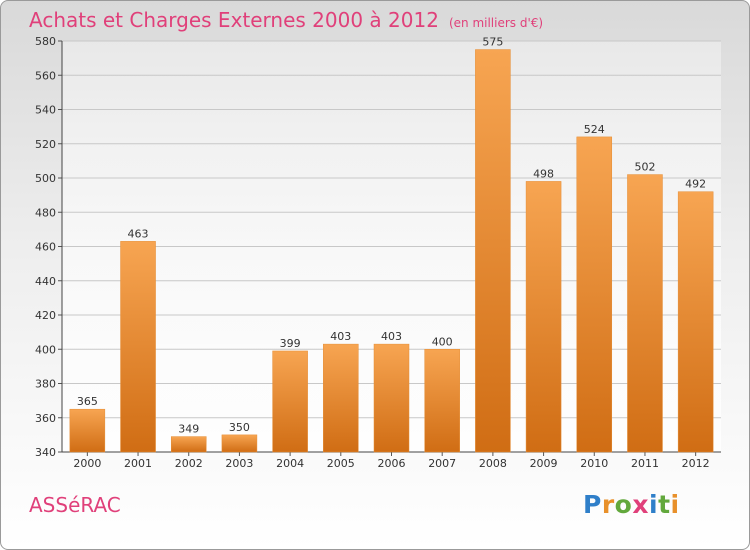 This screenshot has width=750, height=550. Describe the element at coordinates (290, 463) in the screenshot. I see `x-tick-label-2004: 2004` at that location.